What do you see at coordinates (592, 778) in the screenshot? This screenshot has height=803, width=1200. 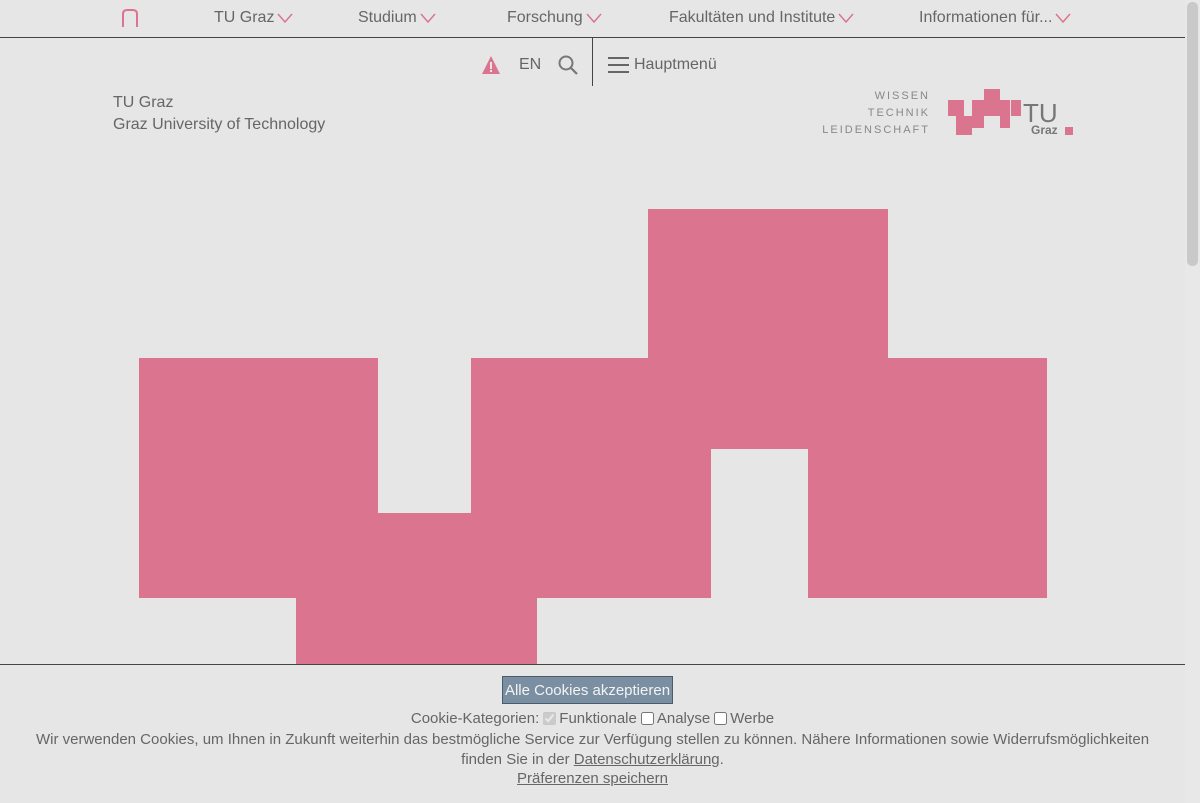 I see `save-preferences-link: Präferenzen speichern` at bounding box center [592, 778].